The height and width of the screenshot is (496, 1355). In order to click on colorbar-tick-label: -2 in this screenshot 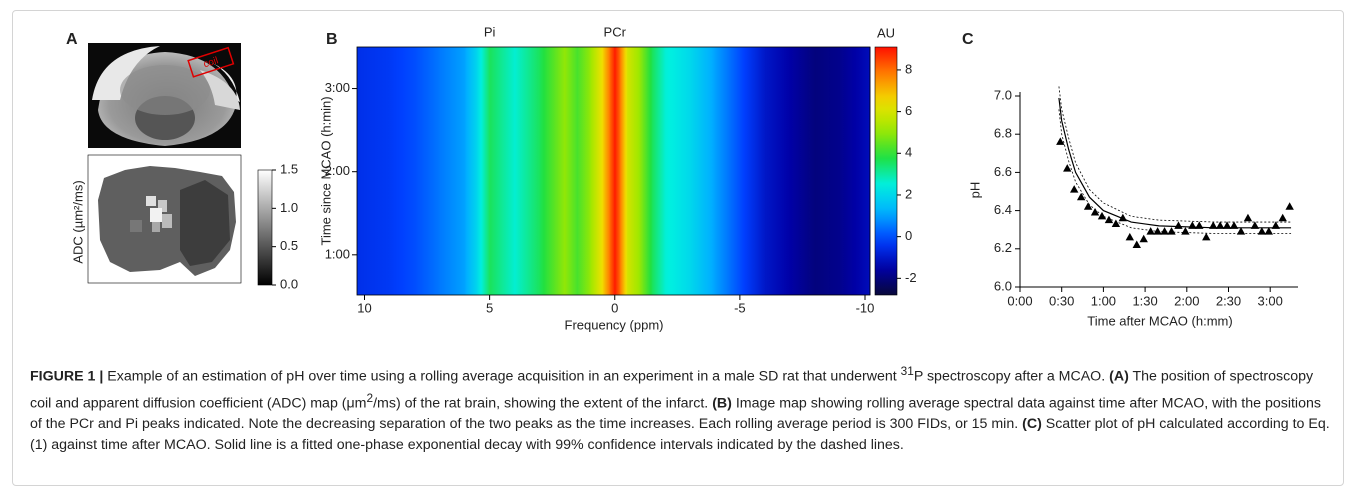, I will do `click(911, 277)`.